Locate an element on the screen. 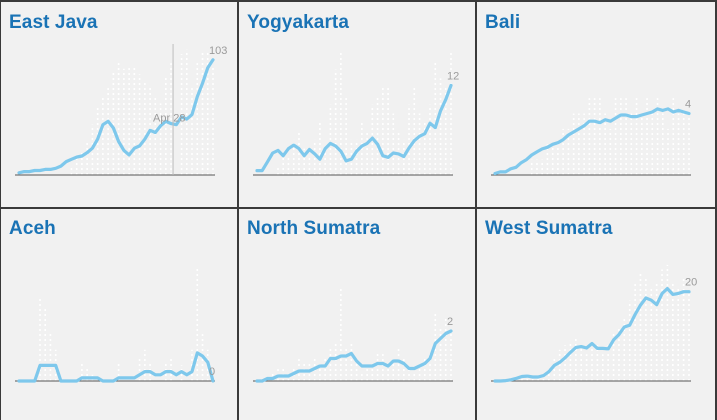 The width and height of the screenshot is (717, 420). end-value-label: 0 is located at coordinates (212, 372).